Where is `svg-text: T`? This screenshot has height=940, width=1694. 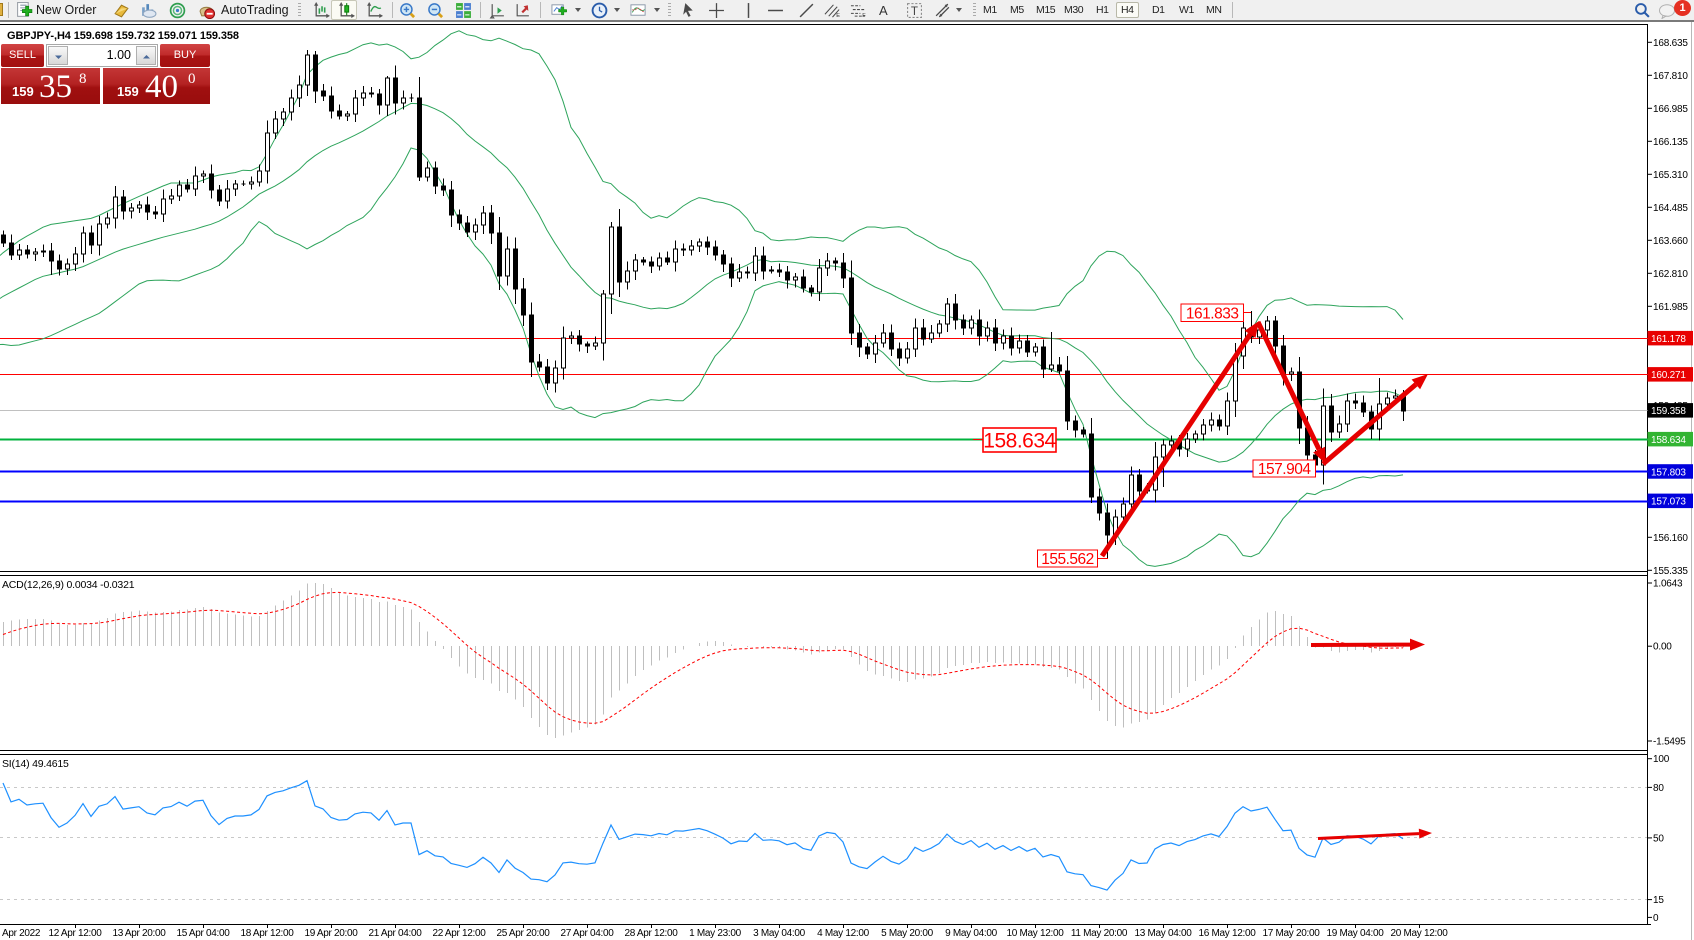
svg-text: T is located at coordinates (914, 11).